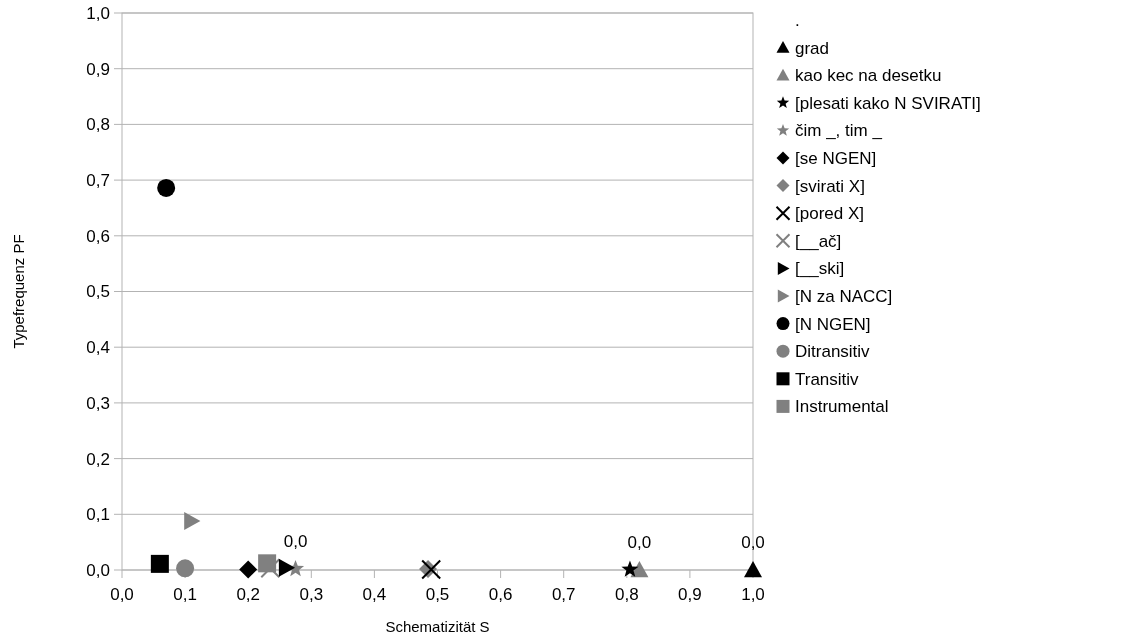 This screenshot has height=643, width=1122. Describe the element at coordinates (842, 407) in the screenshot. I see `legend-label: Instrumental` at that location.